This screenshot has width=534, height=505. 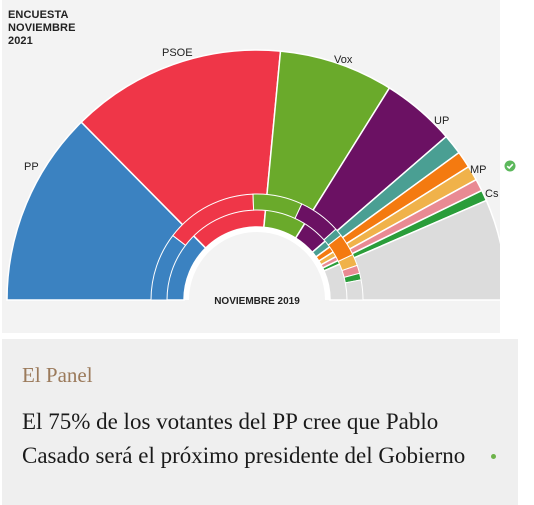 I want to click on legend-label-psoe: PSOE, so click(x=177, y=53).